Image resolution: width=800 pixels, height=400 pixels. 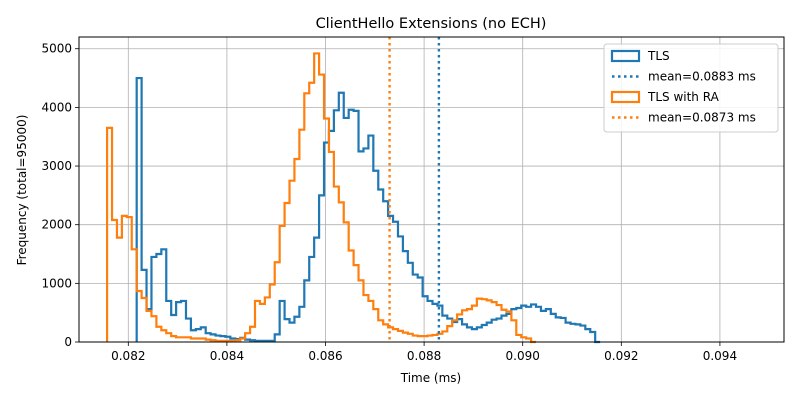 I want to click on mean-lines, so click(x=414, y=189).